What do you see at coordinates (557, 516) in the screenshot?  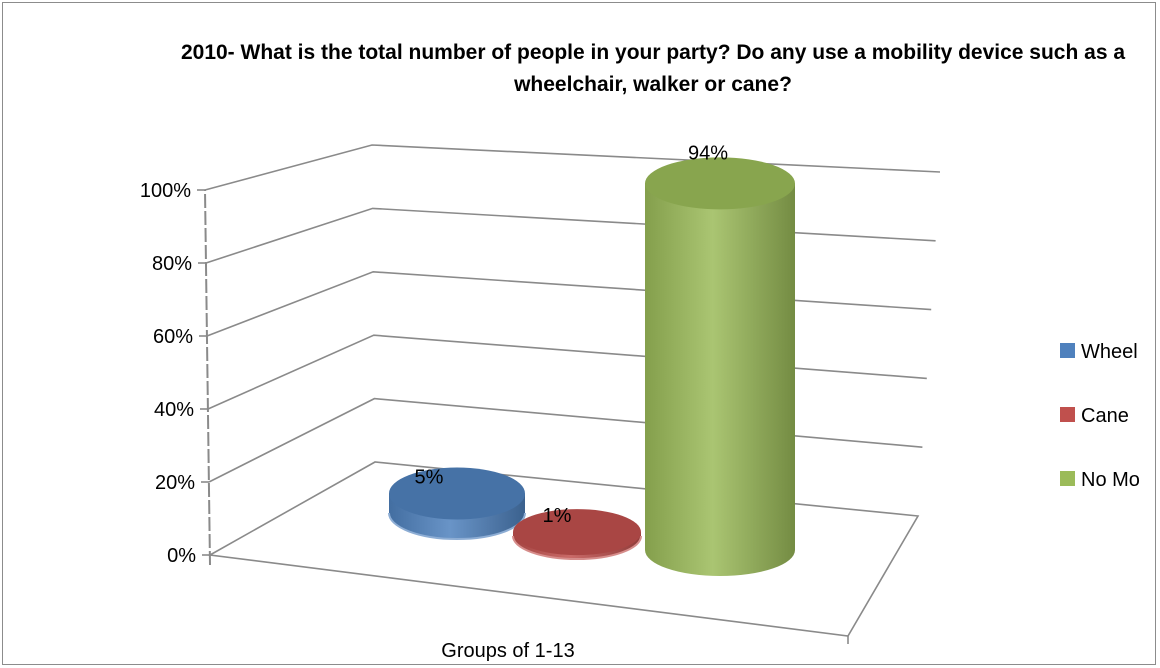 I see `data-label: 1%` at bounding box center [557, 516].